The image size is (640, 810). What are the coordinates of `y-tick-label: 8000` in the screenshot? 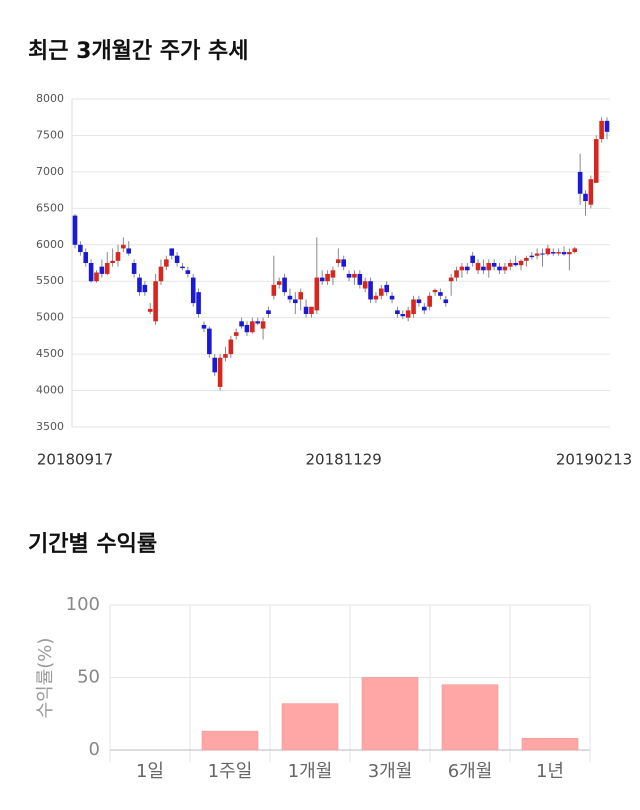 It's located at (50, 98).